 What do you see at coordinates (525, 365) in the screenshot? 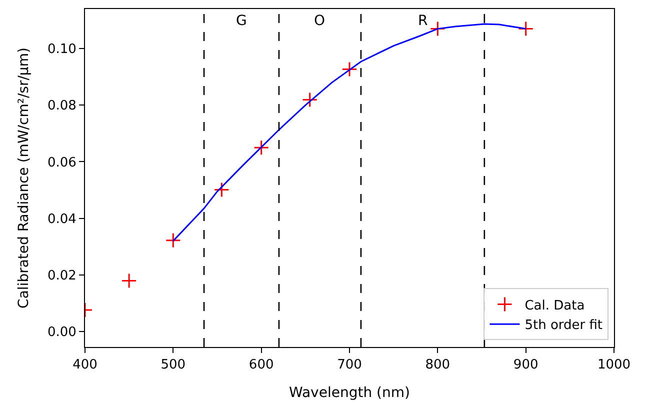
I see `x-tick-label: 900` at bounding box center [525, 365].